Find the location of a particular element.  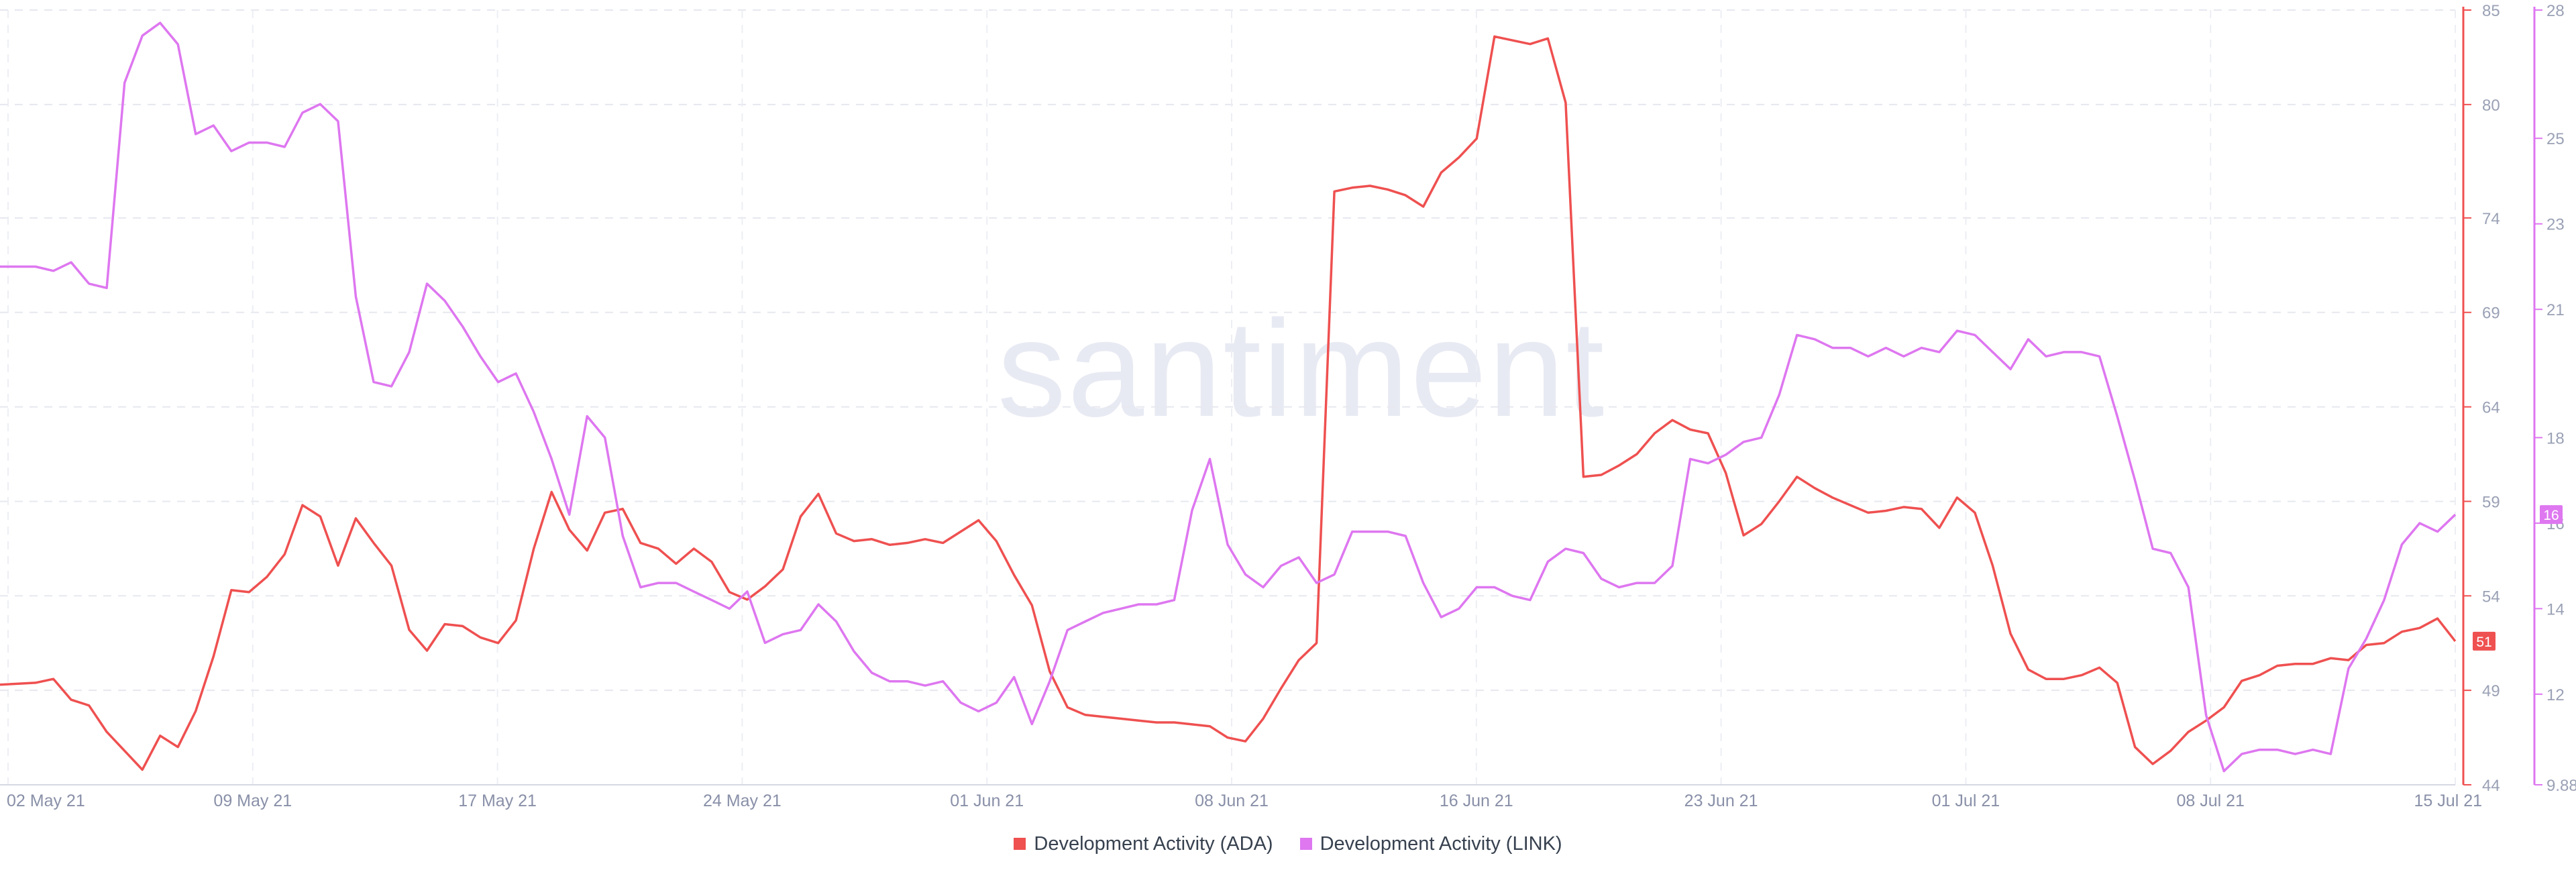

y-left-tick-label: 64 is located at coordinates (2491, 408).